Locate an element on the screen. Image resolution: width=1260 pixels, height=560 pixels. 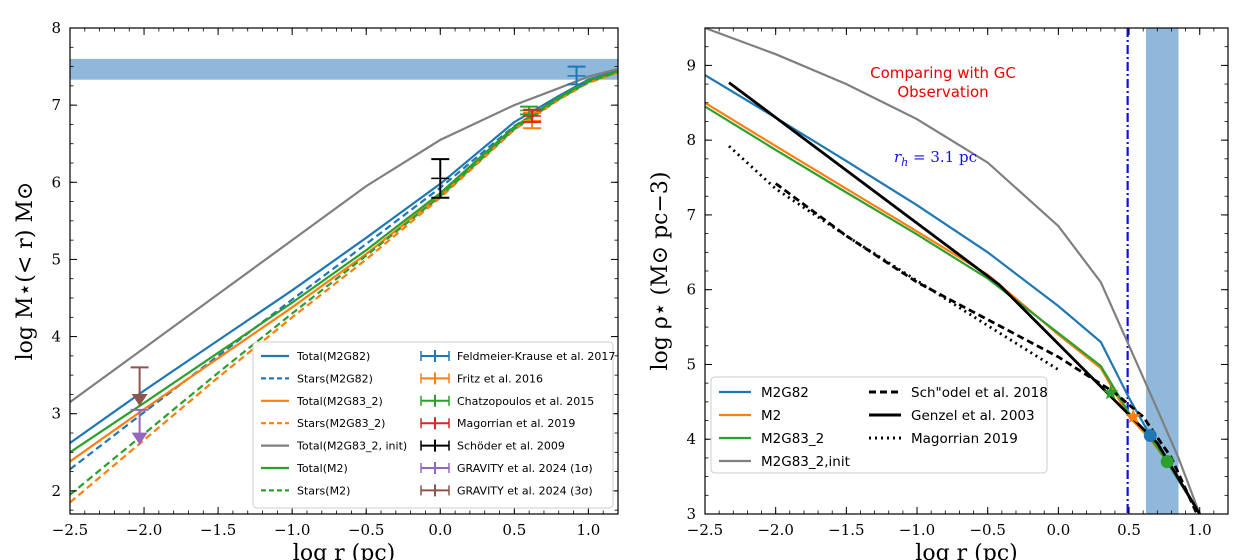
legend-entry: Total(M2) is located at coordinates (322, 468).